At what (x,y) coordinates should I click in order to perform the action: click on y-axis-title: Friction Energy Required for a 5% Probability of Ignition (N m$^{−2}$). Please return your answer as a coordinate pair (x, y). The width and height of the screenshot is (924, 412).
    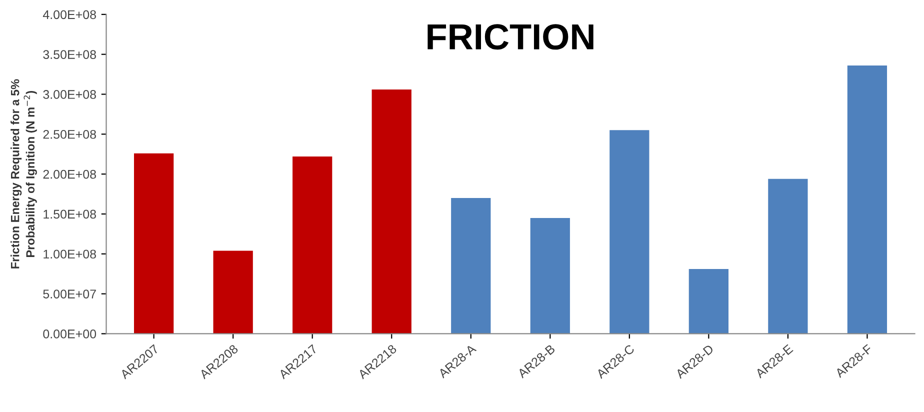
    Looking at the image, I should click on (23, 173).